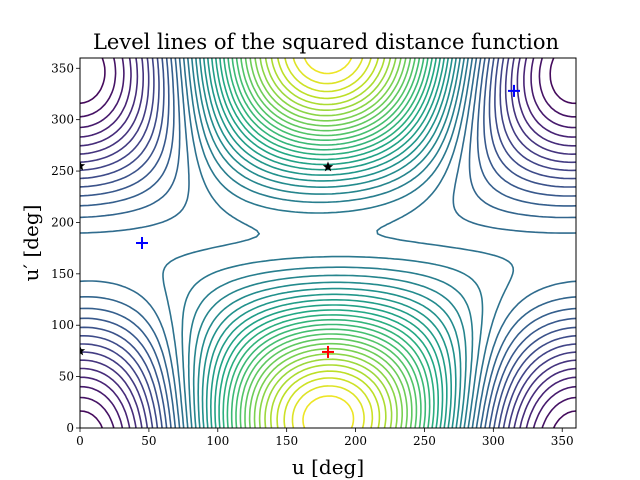 The height and width of the screenshot is (480, 640). What do you see at coordinates (62, 171) in the screenshot?
I see `y-tick-label: 250` at bounding box center [62, 171].